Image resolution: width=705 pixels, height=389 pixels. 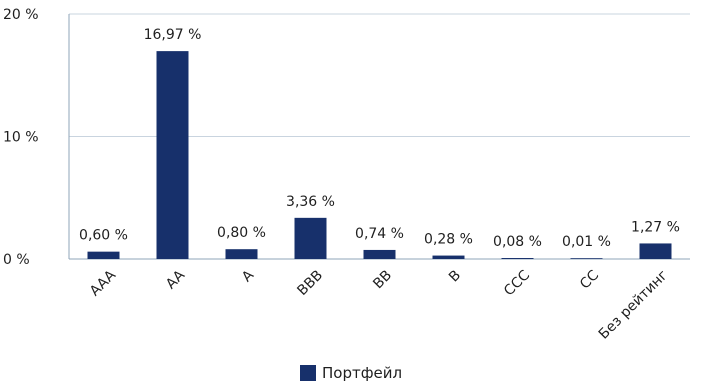 What do you see at coordinates (379, 234) in the screenshot?
I see `data-label: 0,74 %` at bounding box center [379, 234].